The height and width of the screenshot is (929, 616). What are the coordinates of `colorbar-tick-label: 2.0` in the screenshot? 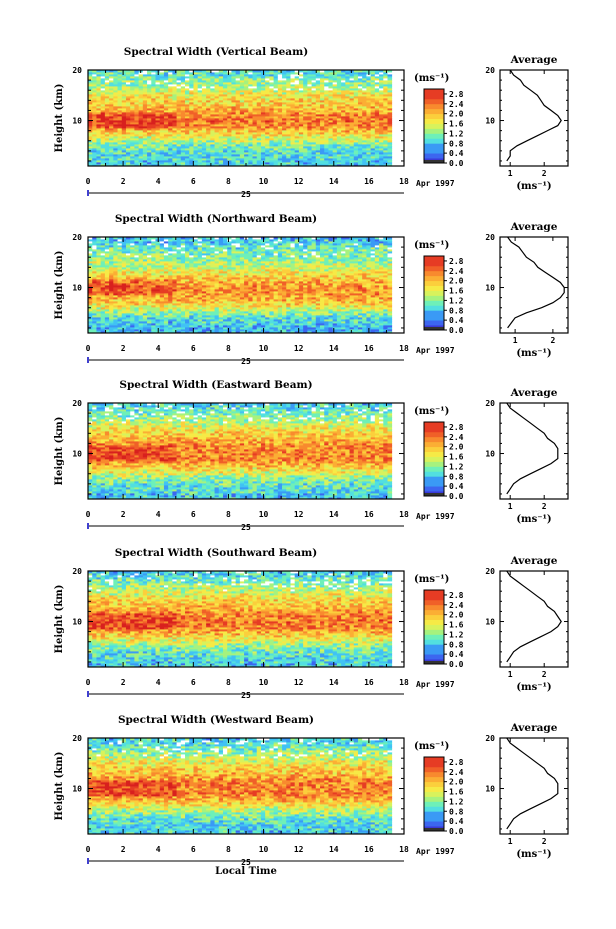 It's located at (456, 615).